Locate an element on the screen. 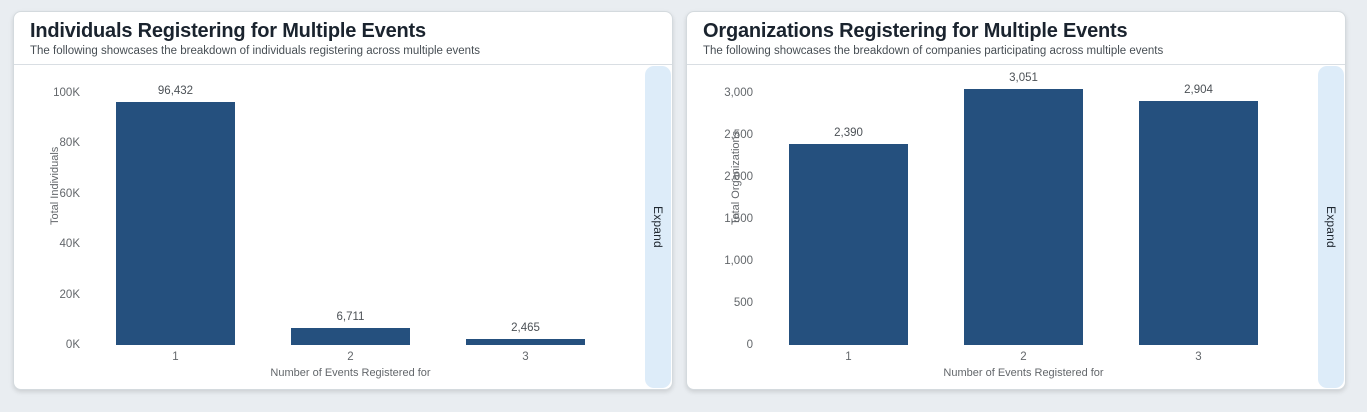 The width and height of the screenshot is (1367, 412). bar-value-label: 2,904 is located at coordinates (1198, 90).